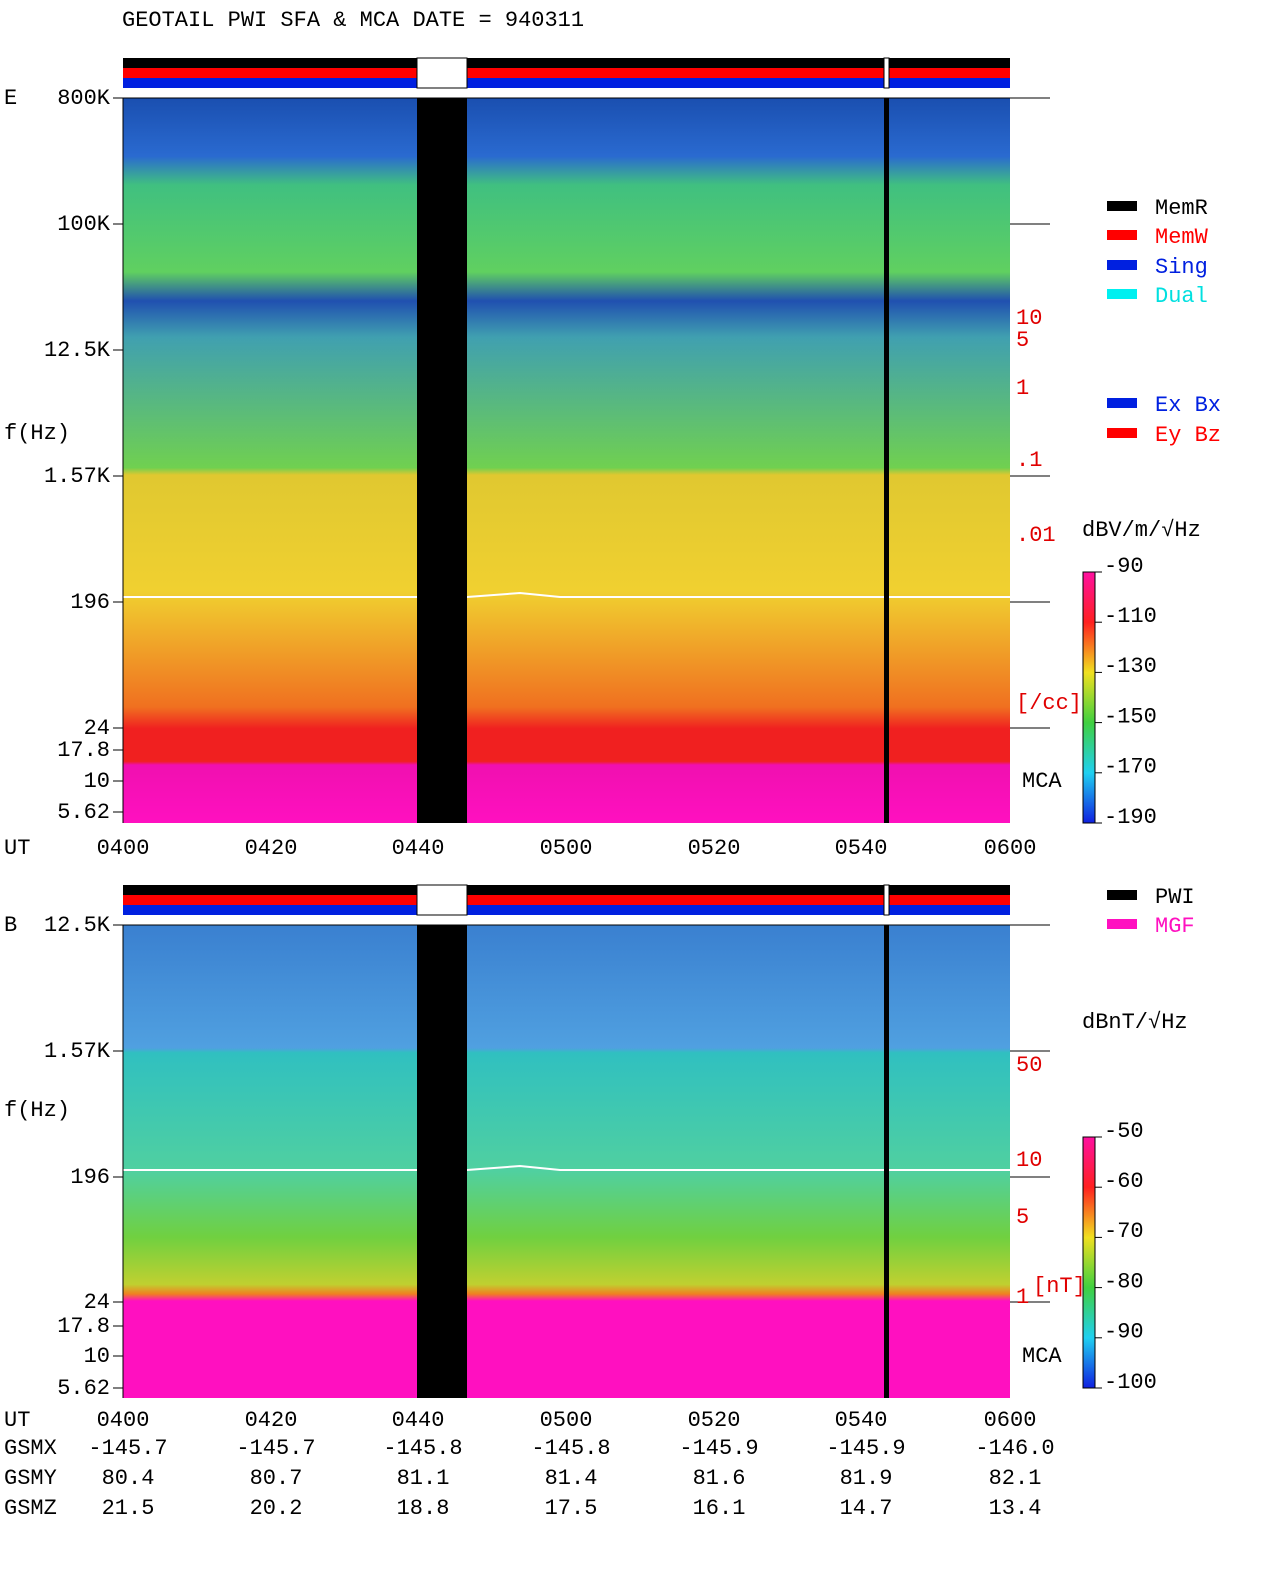 The image size is (1280, 1593). Describe the element at coordinates (1175, 926) in the screenshot. I see `legend-label: MGF` at that location.